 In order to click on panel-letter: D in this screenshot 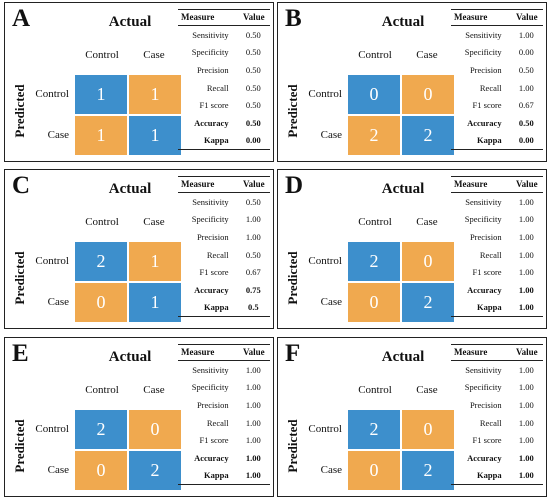, I will do `click(294, 185)`.